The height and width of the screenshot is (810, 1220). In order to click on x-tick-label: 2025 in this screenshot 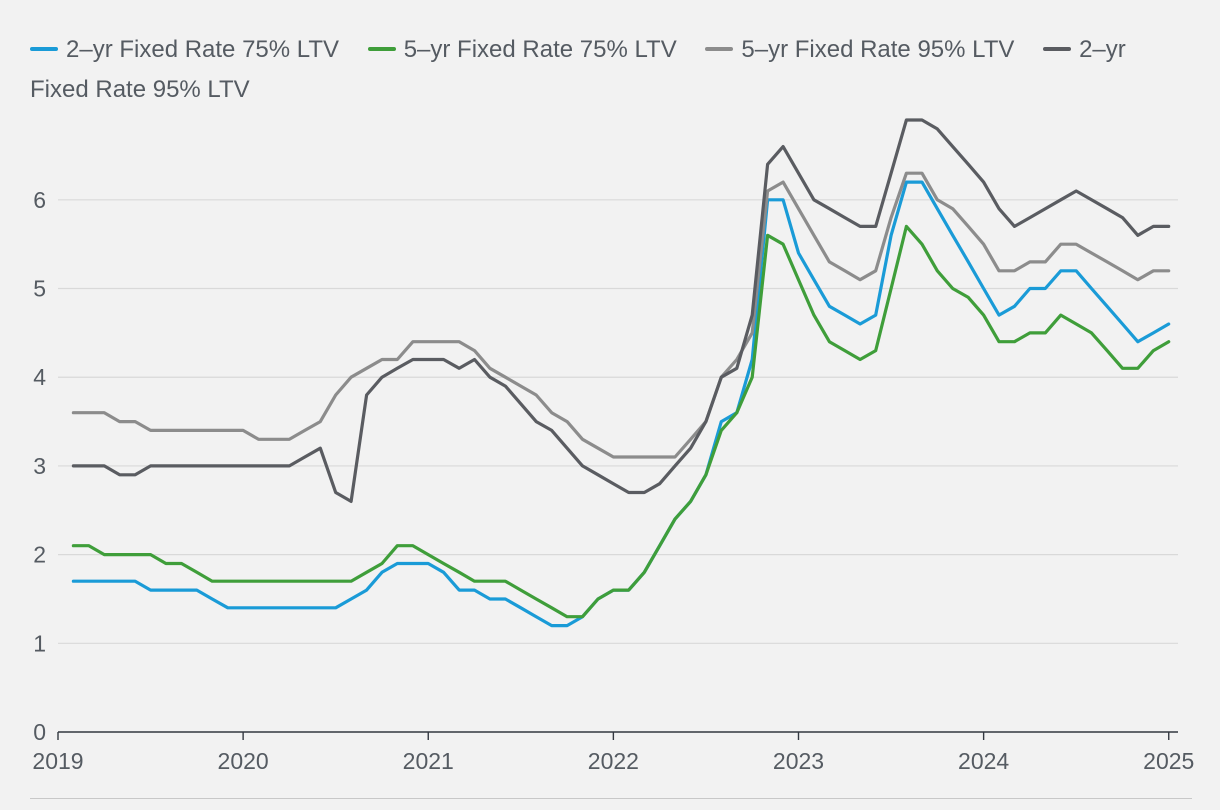, I will do `click(1168, 761)`.